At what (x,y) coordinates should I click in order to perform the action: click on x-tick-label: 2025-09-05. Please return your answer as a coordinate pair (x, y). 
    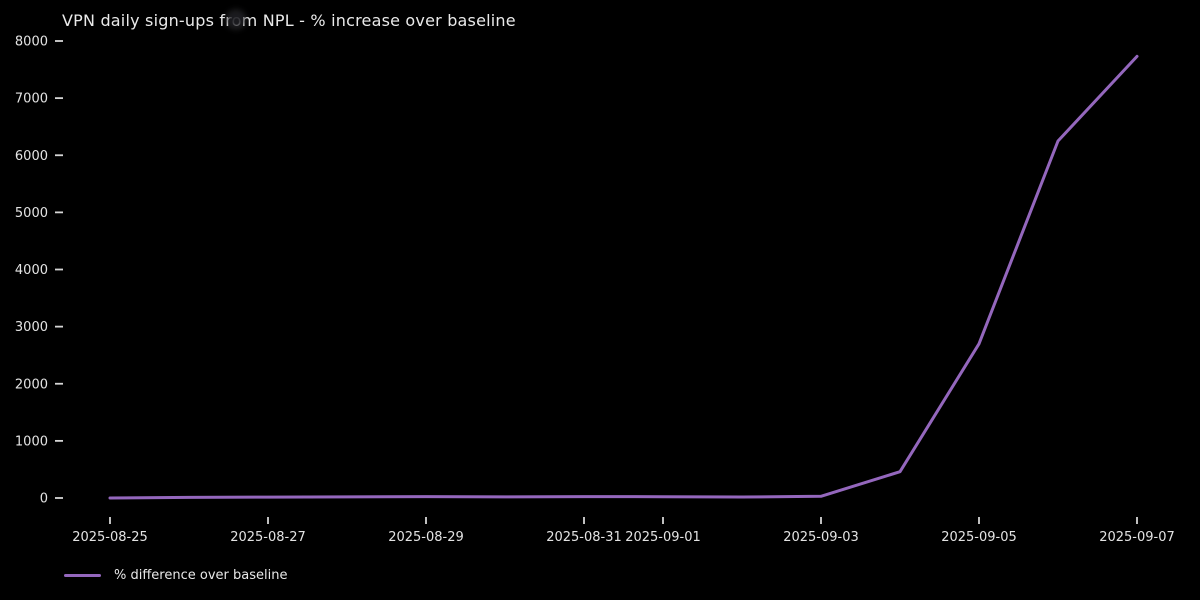
    Looking at the image, I should click on (979, 537).